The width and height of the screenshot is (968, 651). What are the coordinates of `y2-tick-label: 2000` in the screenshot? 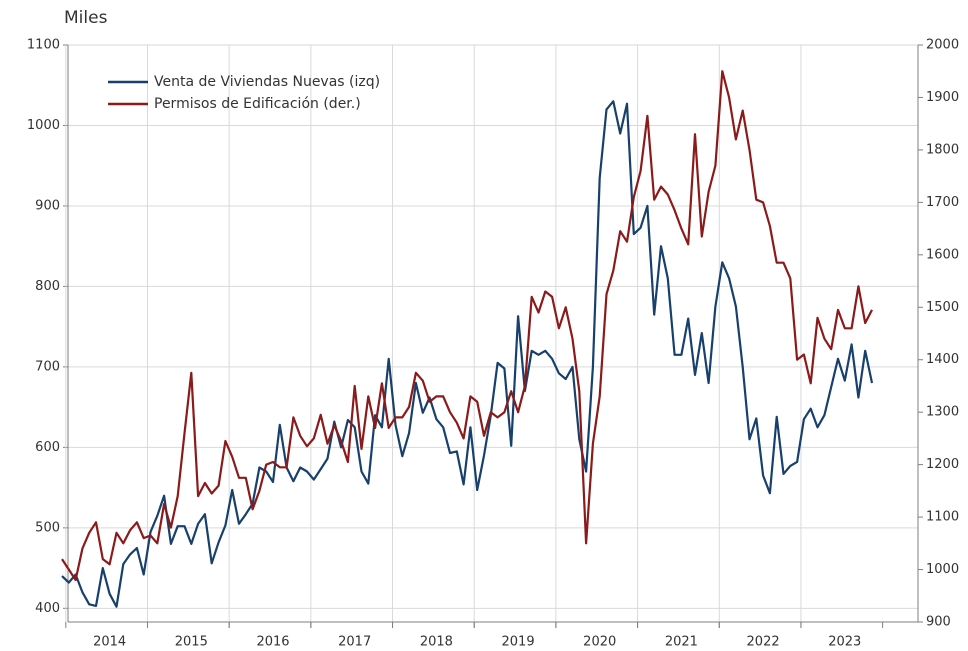 It's located at (942, 45).